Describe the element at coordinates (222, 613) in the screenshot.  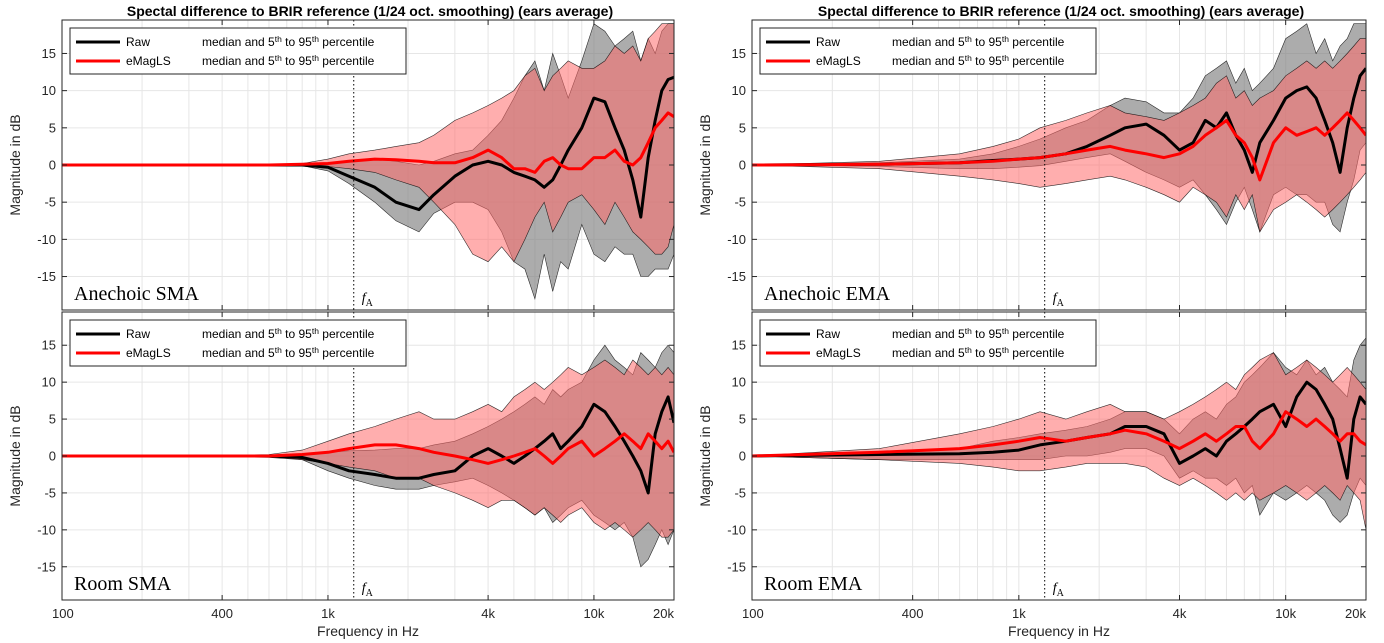
I see `xtick-label: 400` at that location.